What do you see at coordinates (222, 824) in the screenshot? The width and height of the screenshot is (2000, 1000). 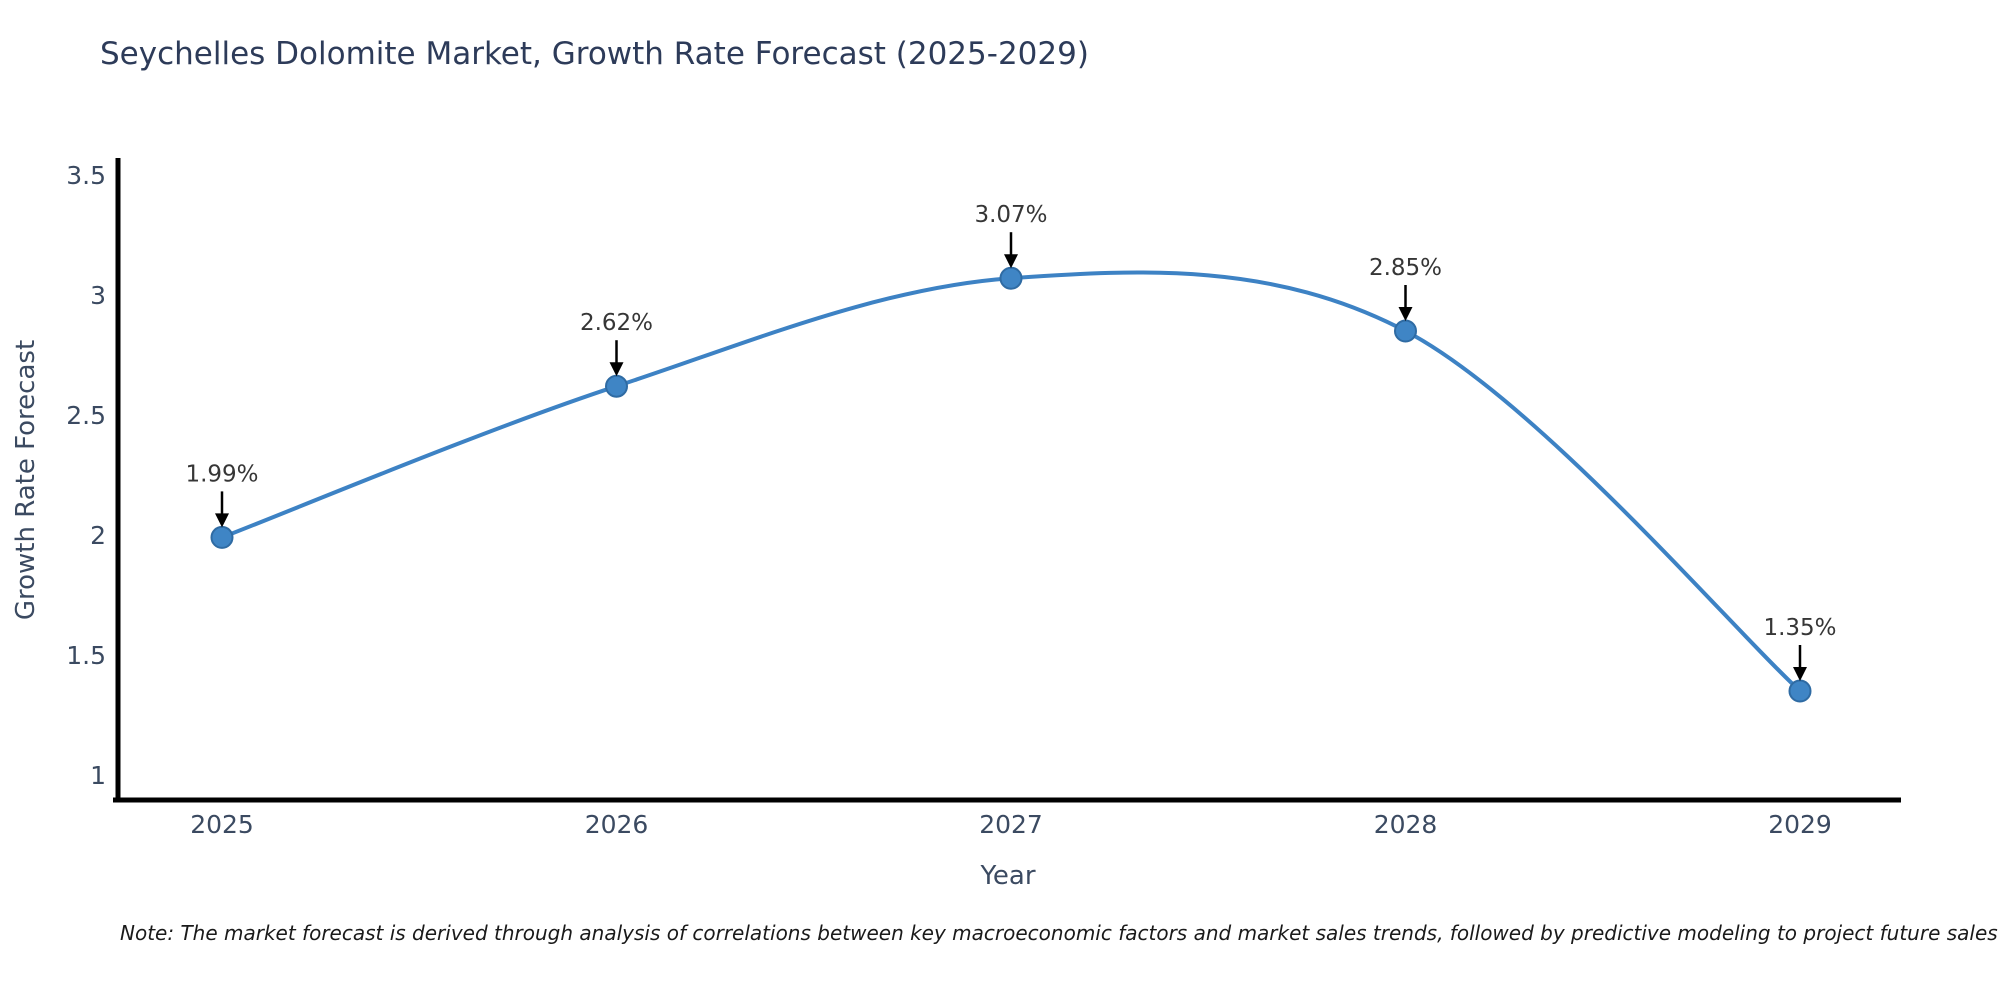 I see `x-tick-label: 2025` at bounding box center [222, 824].